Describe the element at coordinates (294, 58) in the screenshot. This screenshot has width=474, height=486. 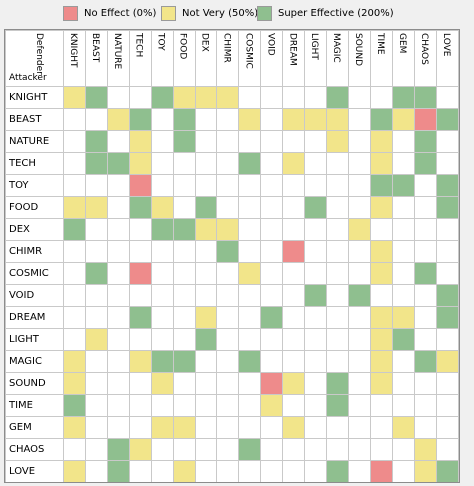
I see `column-header-dream: DREAM` at that location.